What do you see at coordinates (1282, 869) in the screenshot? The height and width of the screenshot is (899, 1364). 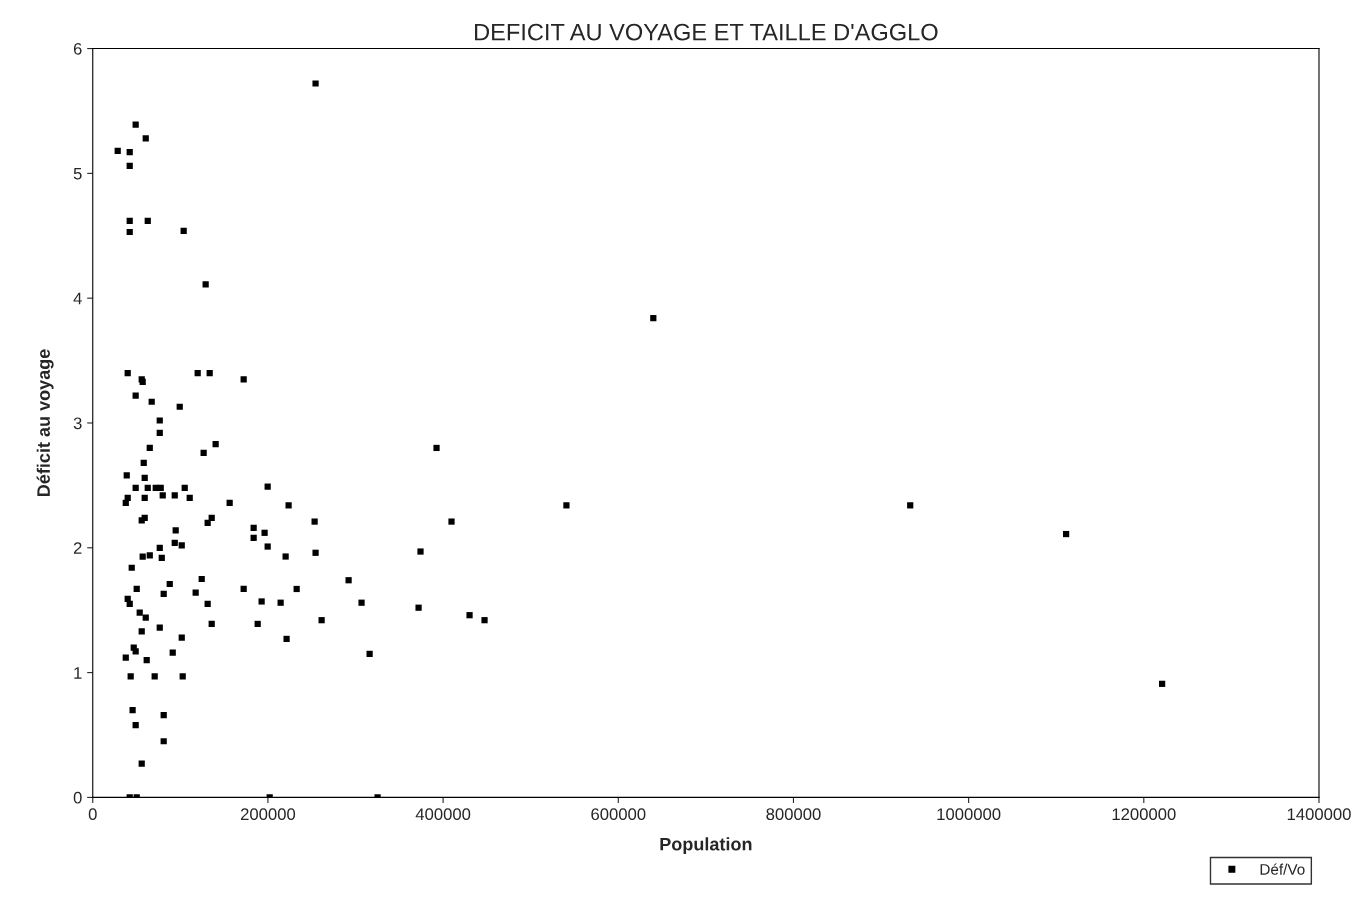 I see `legend-label: Déf/Vo` at bounding box center [1282, 869].